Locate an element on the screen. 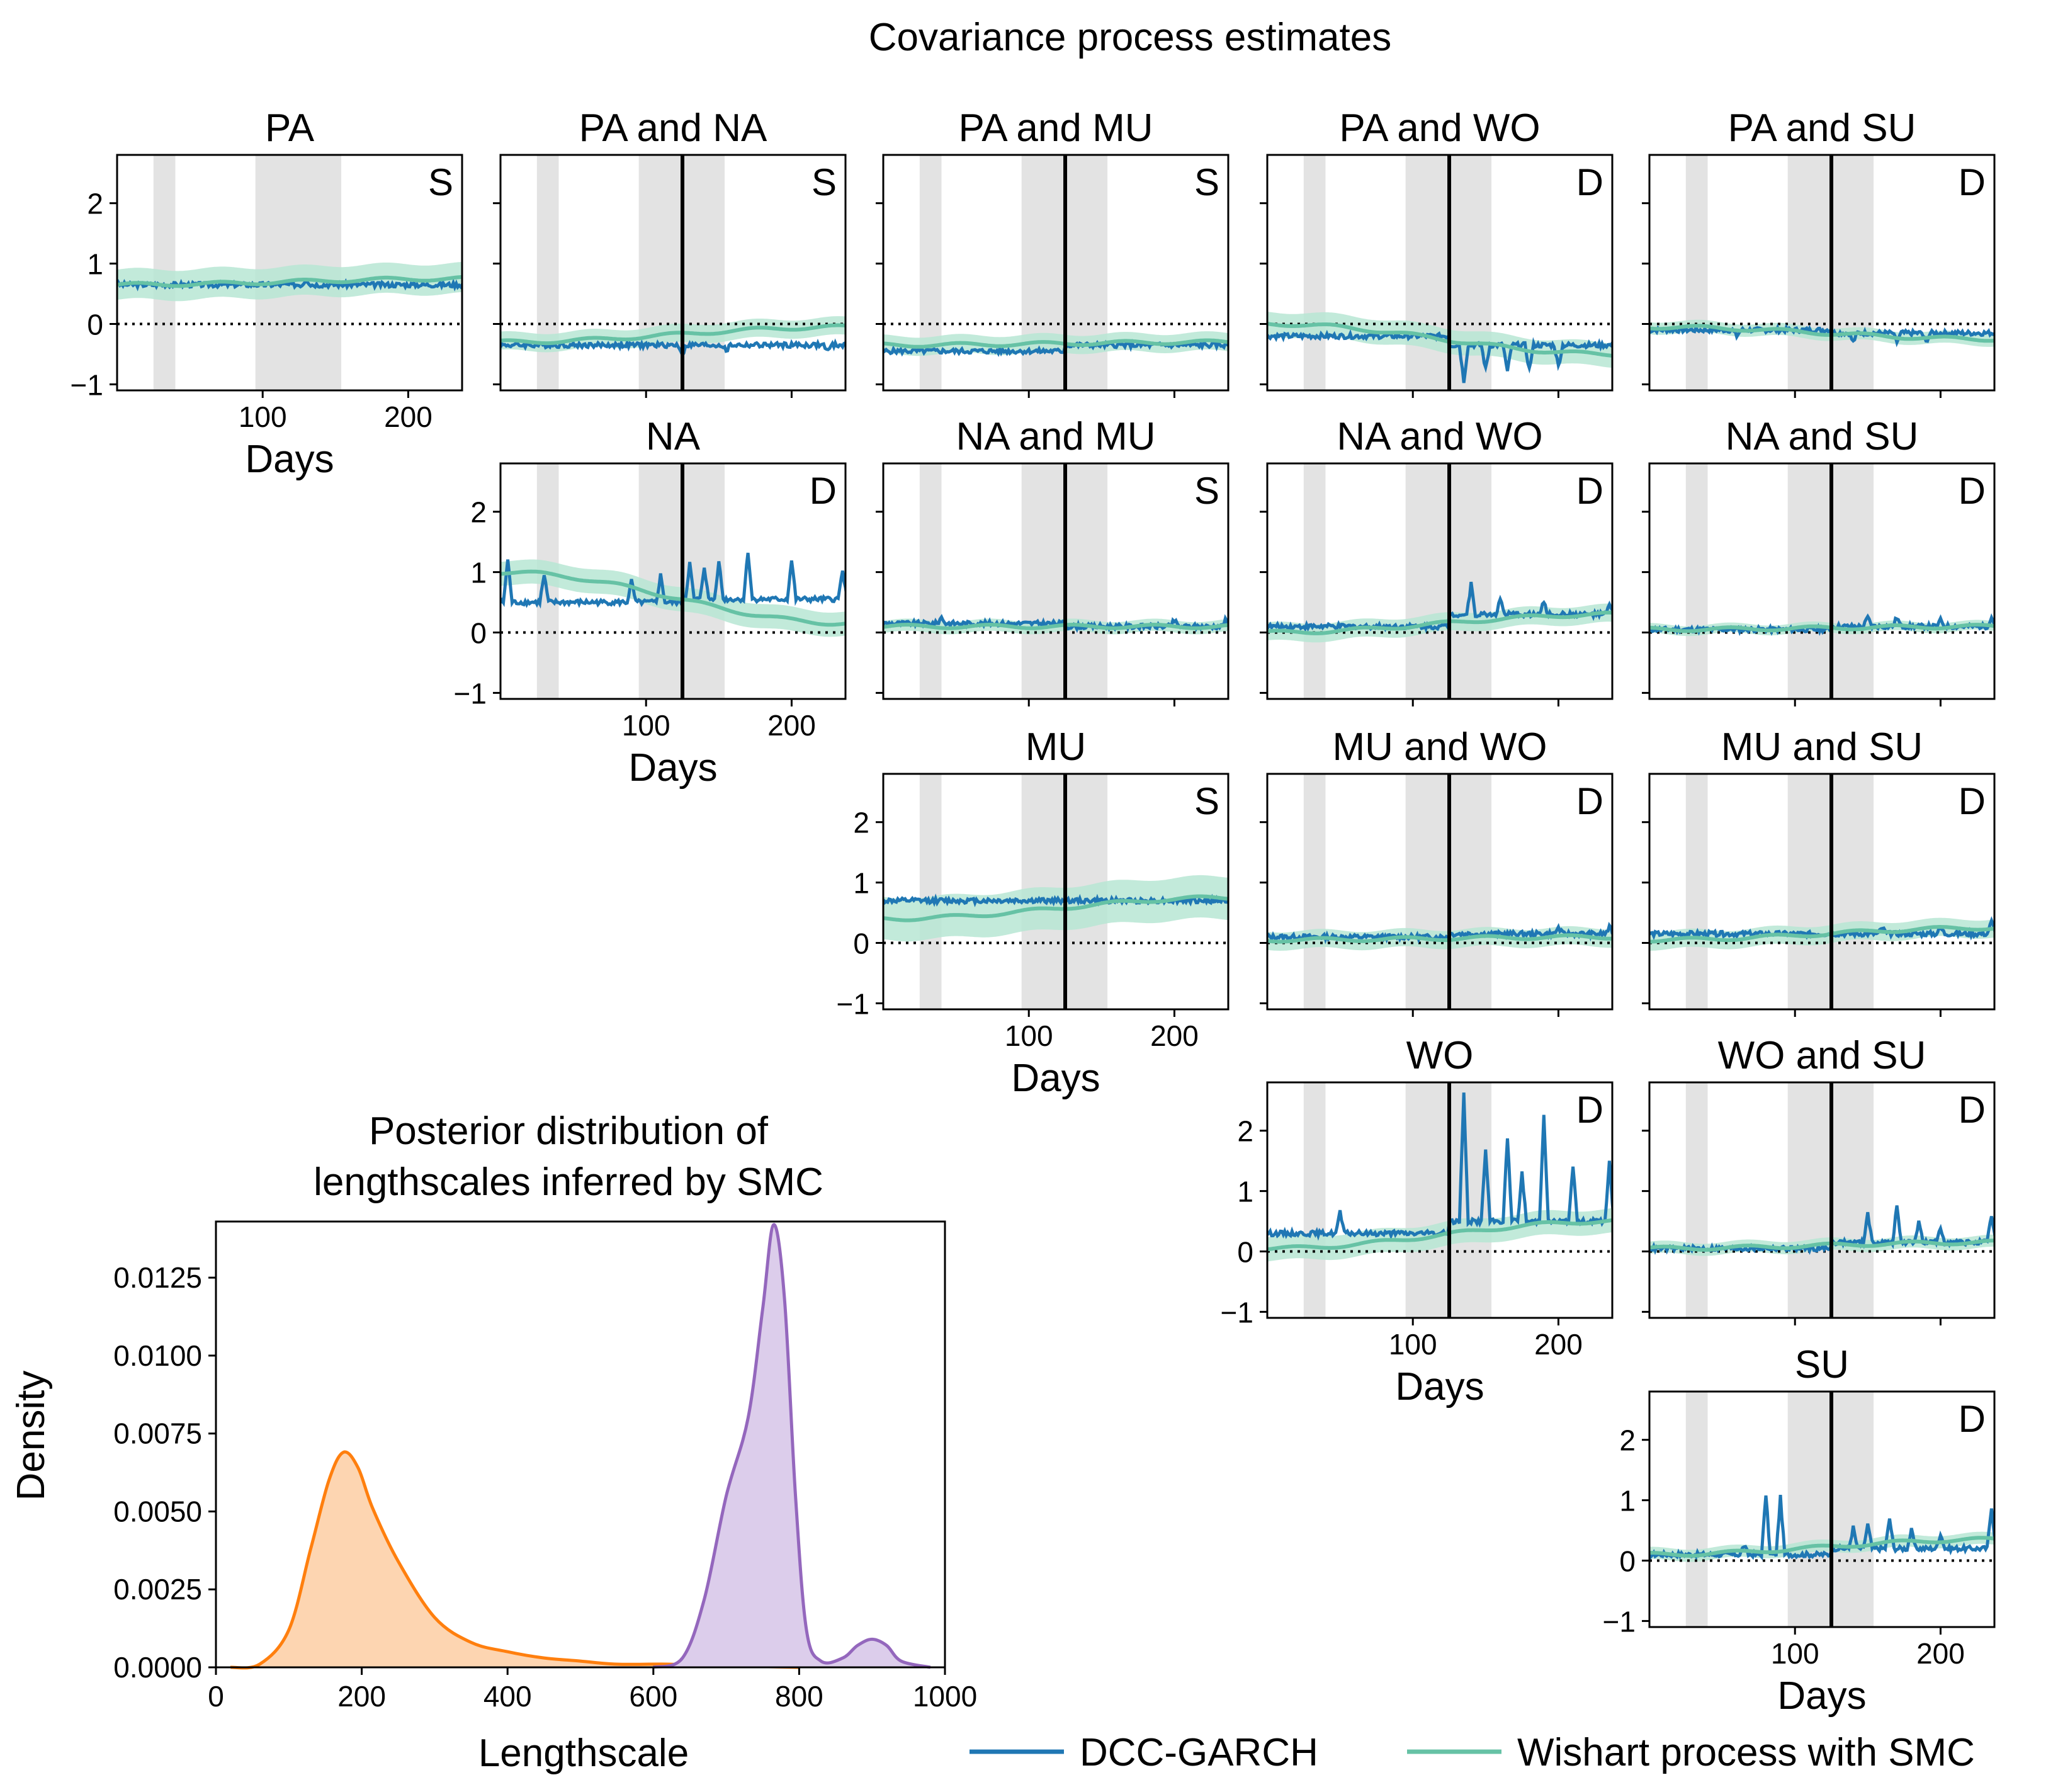 Image resolution: width=2058 pixels, height=1792 pixels. density-frame is located at coordinates (580, 1444).